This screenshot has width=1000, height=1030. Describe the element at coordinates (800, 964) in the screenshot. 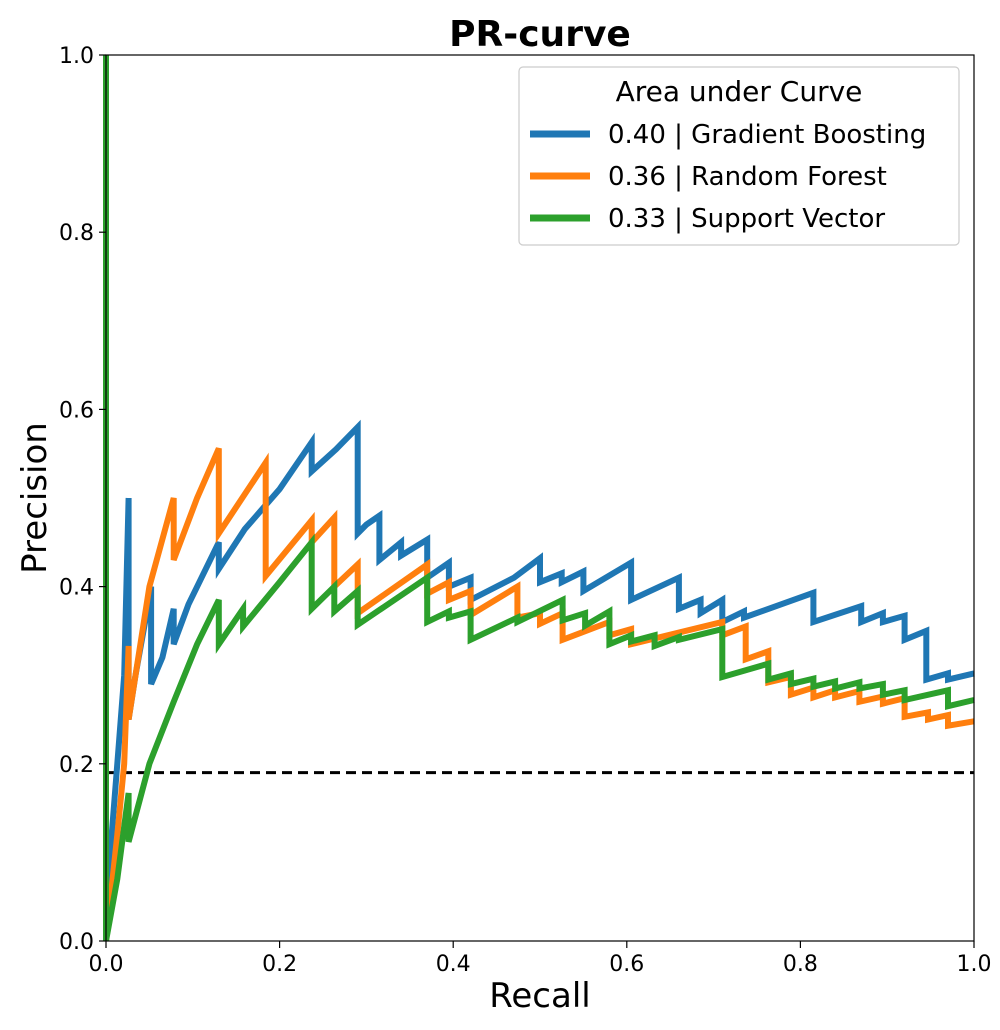

I see `x-tick-label: 0.8` at that location.